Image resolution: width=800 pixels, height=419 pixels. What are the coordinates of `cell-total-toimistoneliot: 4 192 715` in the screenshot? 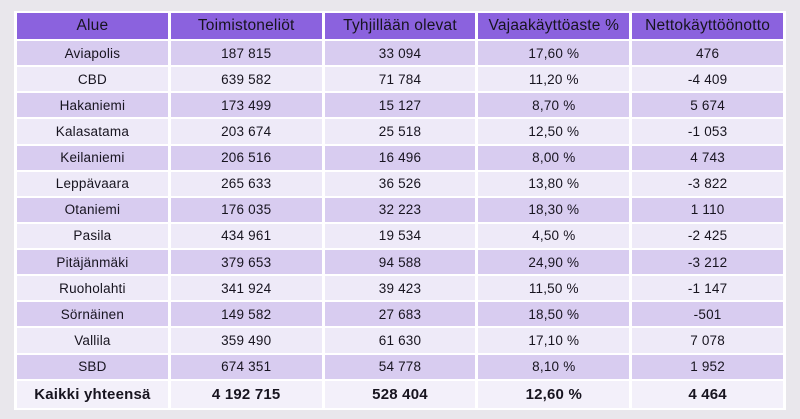 It's located at (246, 394).